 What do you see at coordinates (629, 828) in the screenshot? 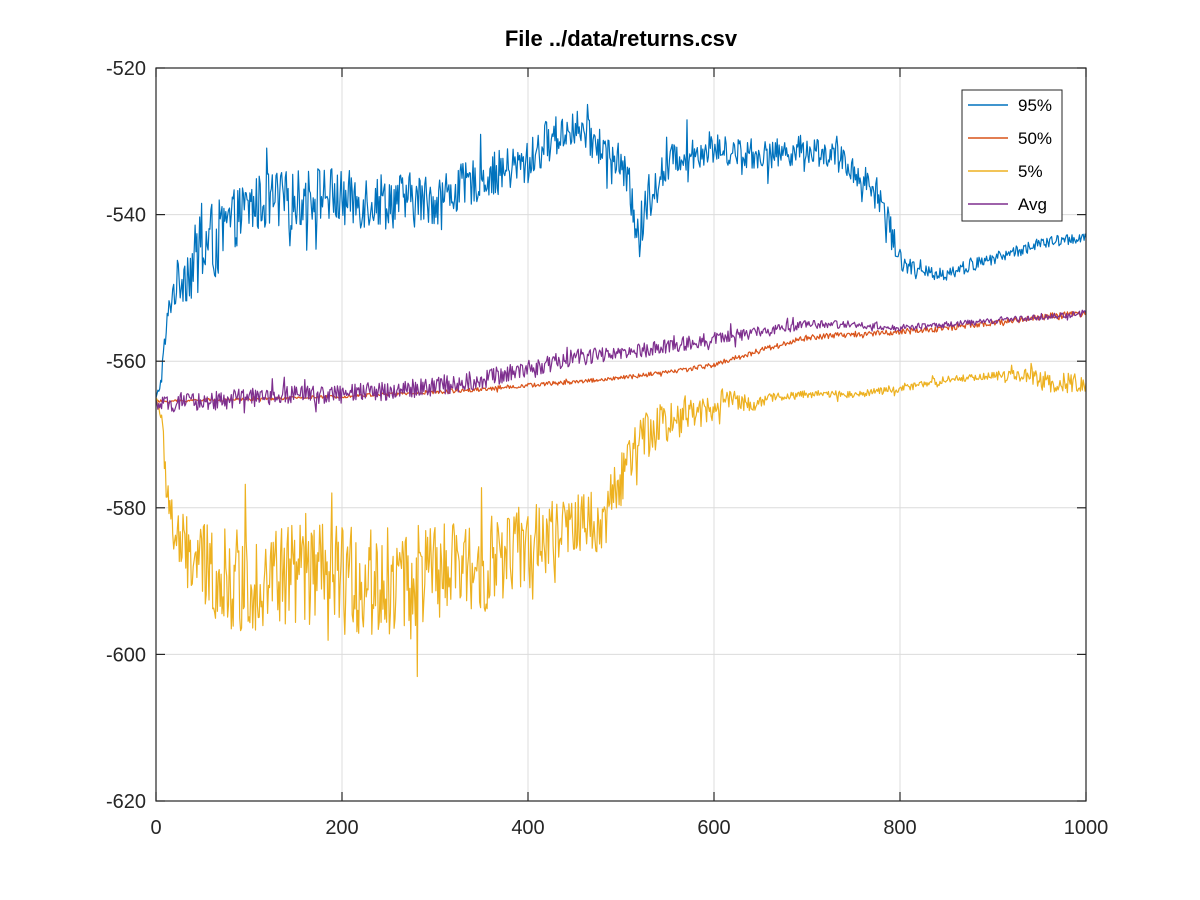
I see `x-tick-labels: 0 200 400 600 800 1000` at bounding box center [629, 828].